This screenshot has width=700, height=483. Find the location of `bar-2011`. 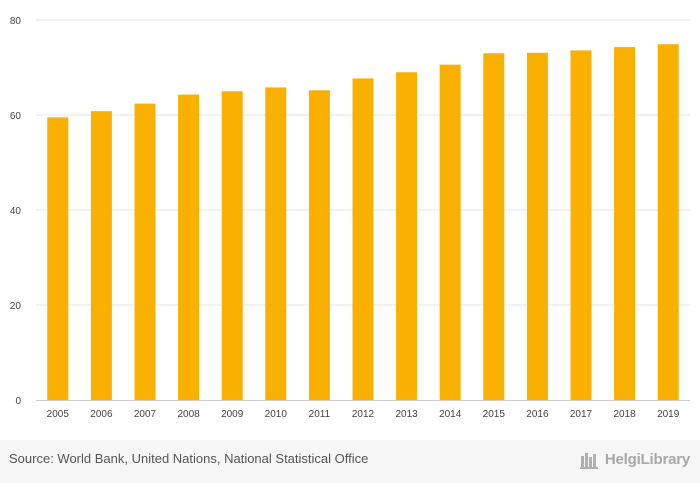

bar-2011 is located at coordinates (319, 245).